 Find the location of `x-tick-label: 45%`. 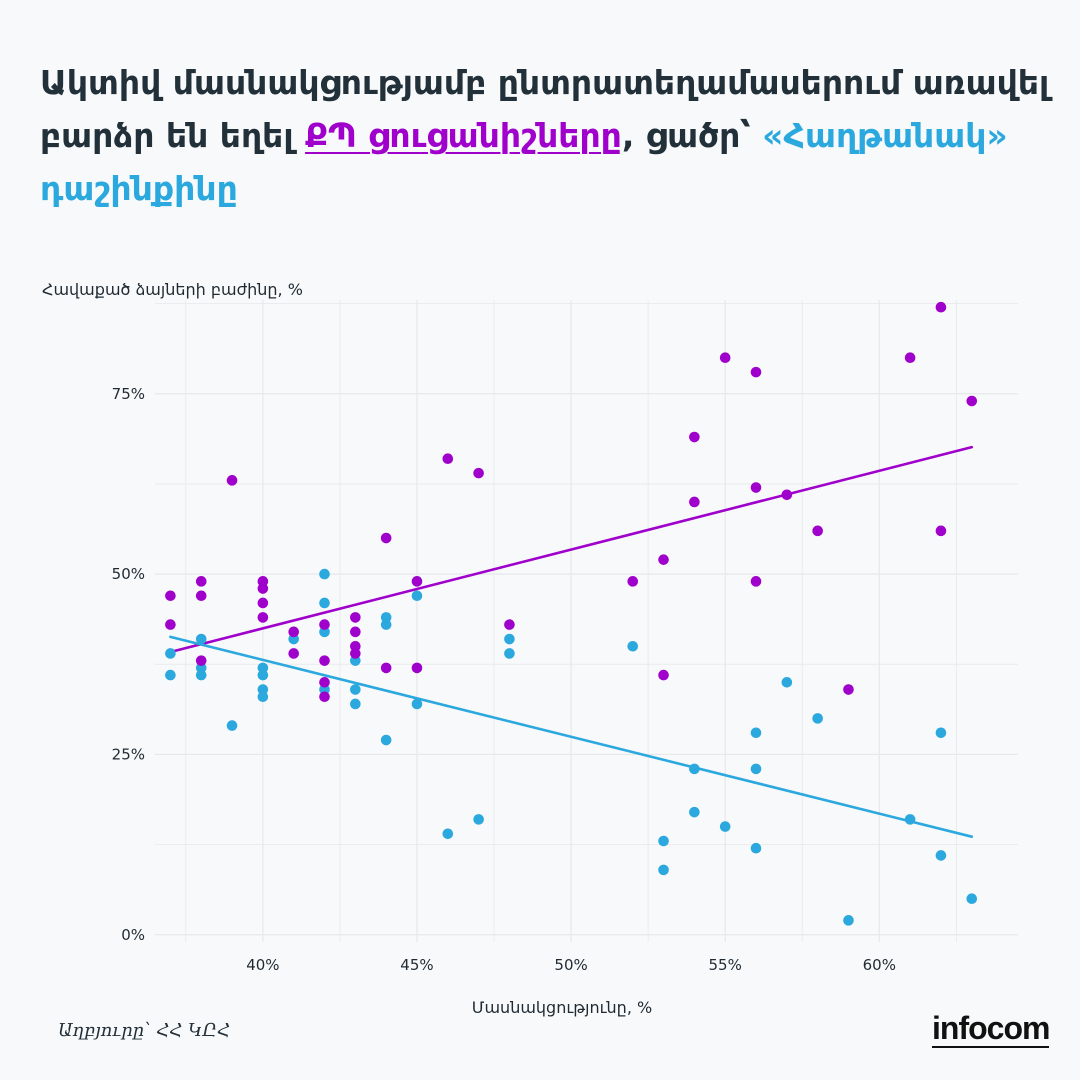

x-tick-label: 45% is located at coordinates (416, 965).